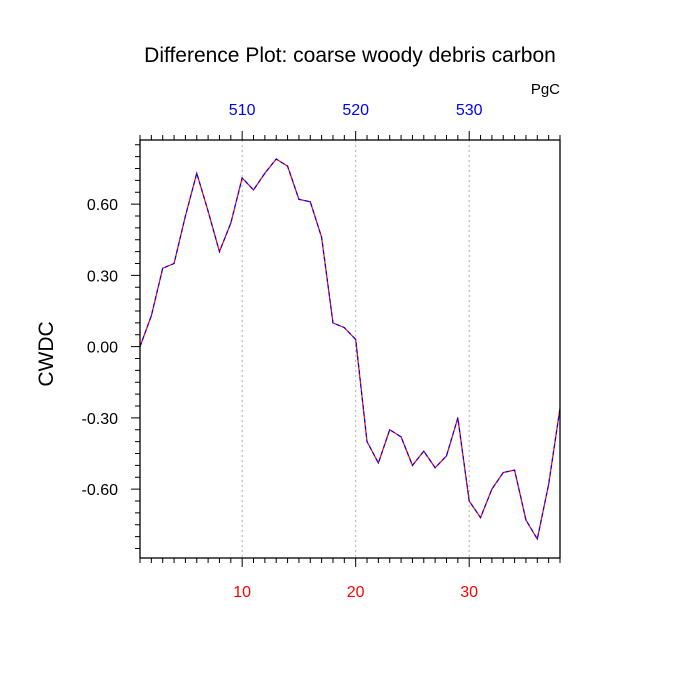 The height and width of the screenshot is (700, 700). What do you see at coordinates (469, 592) in the screenshot?
I see `x-tick-label: 30` at bounding box center [469, 592].